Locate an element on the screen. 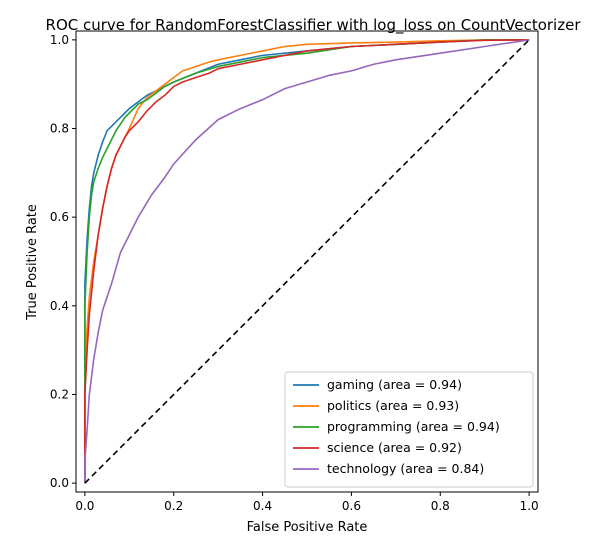 The height and width of the screenshot is (545, 614). legend-entry-1: politics (area = 0.93) is located at coordinates (393, 405).